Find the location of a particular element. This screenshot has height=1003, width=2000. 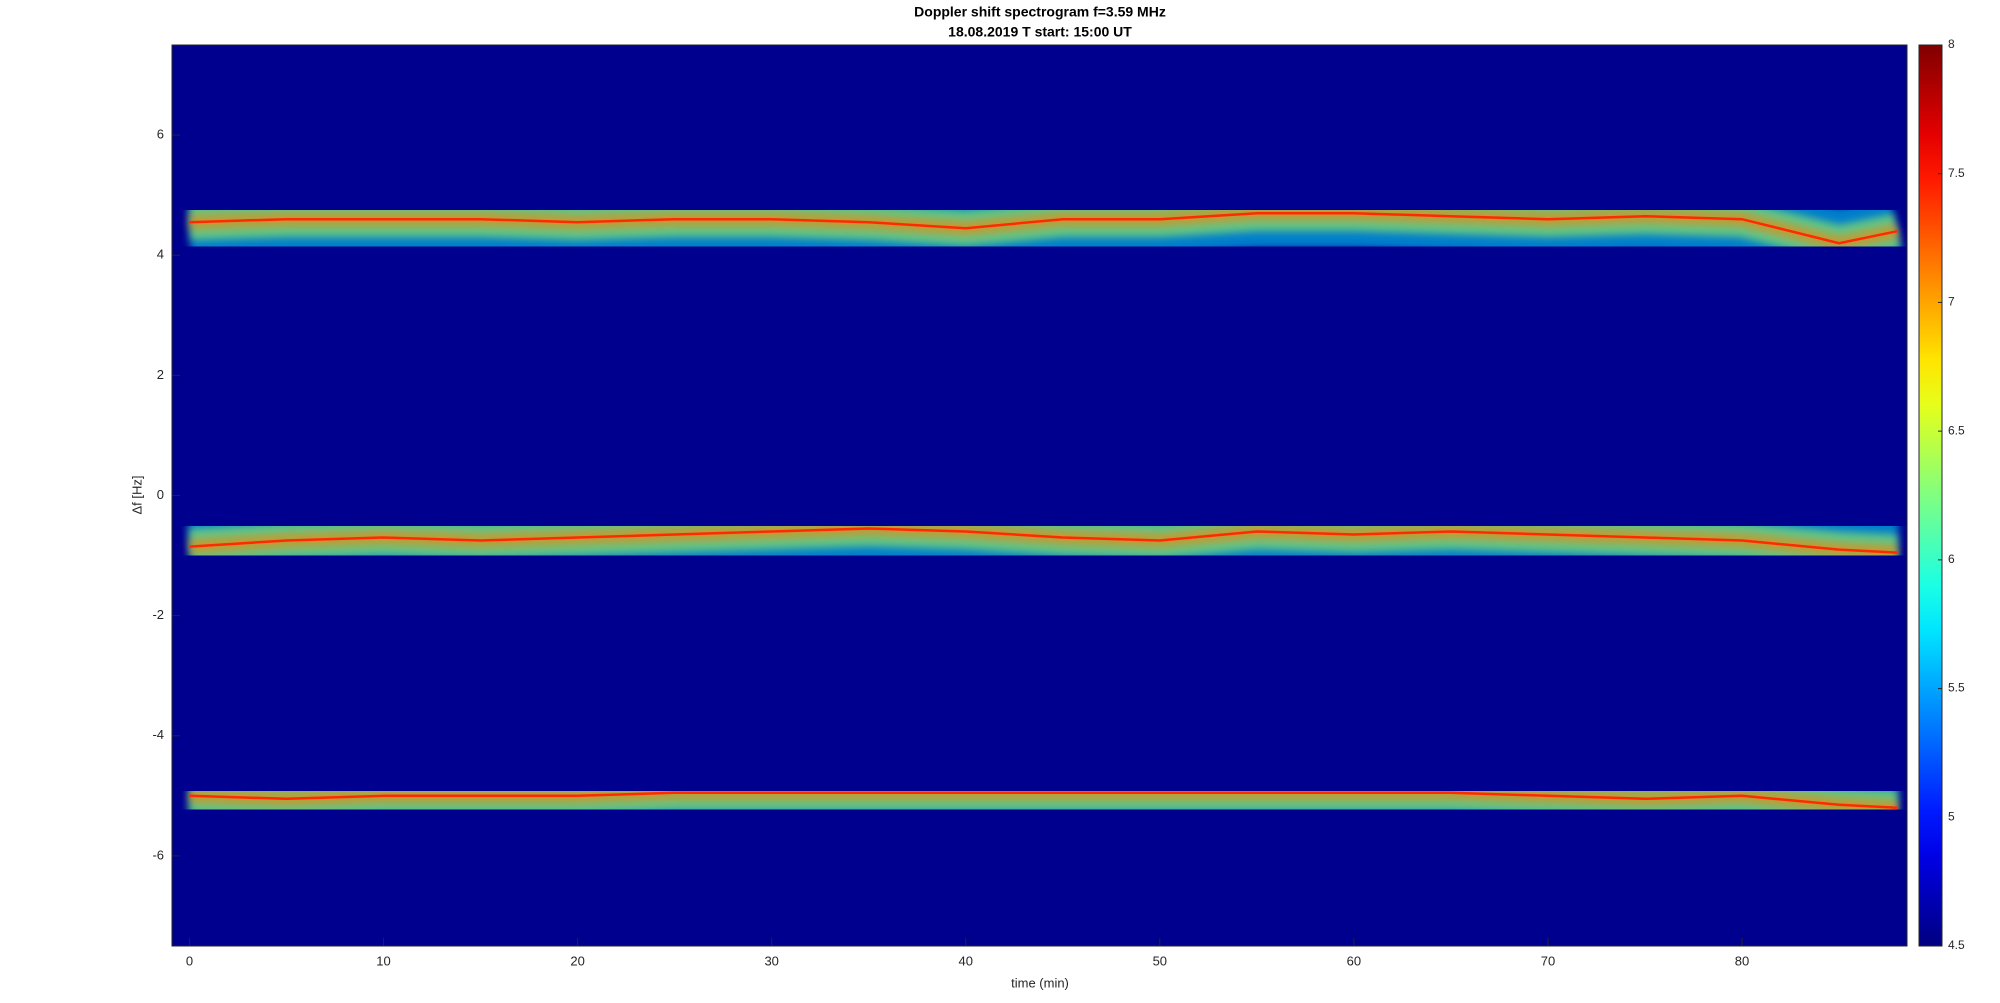

colorbar-tick-label: 7 is located at coordinates (1951, 302).